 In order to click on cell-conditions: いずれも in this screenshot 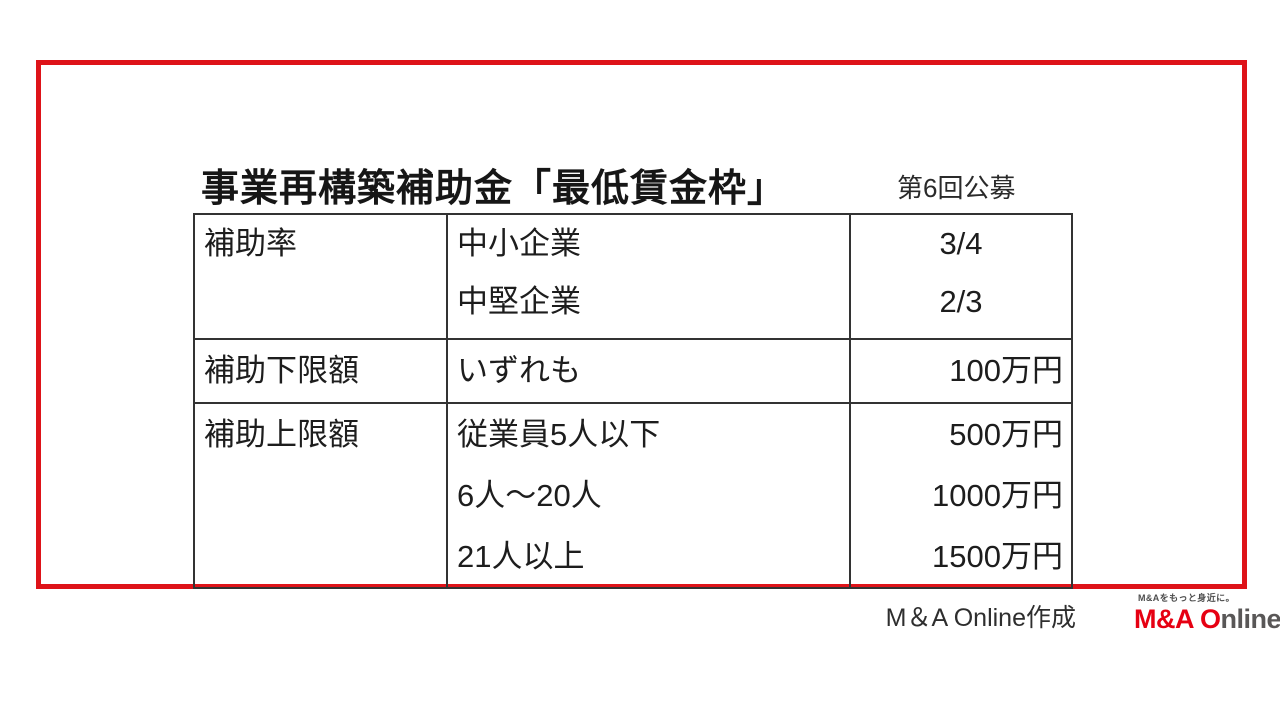, I will do `click(648, 371)`.